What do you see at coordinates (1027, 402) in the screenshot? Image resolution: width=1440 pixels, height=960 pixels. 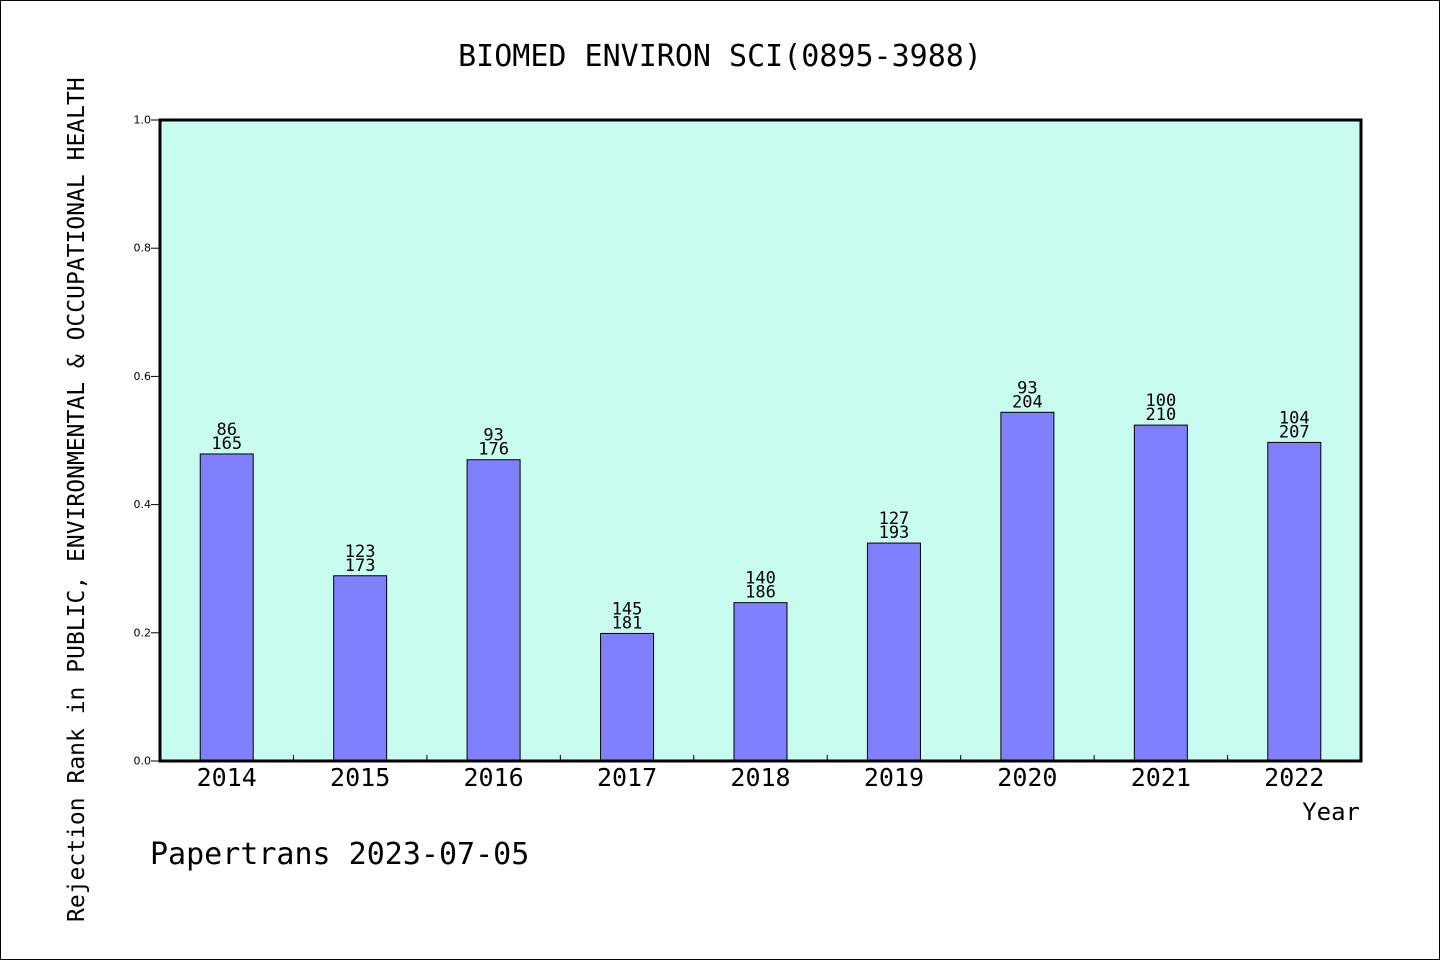 I see `bar-label-bottom: 204` at bounding box center [1027, 402].